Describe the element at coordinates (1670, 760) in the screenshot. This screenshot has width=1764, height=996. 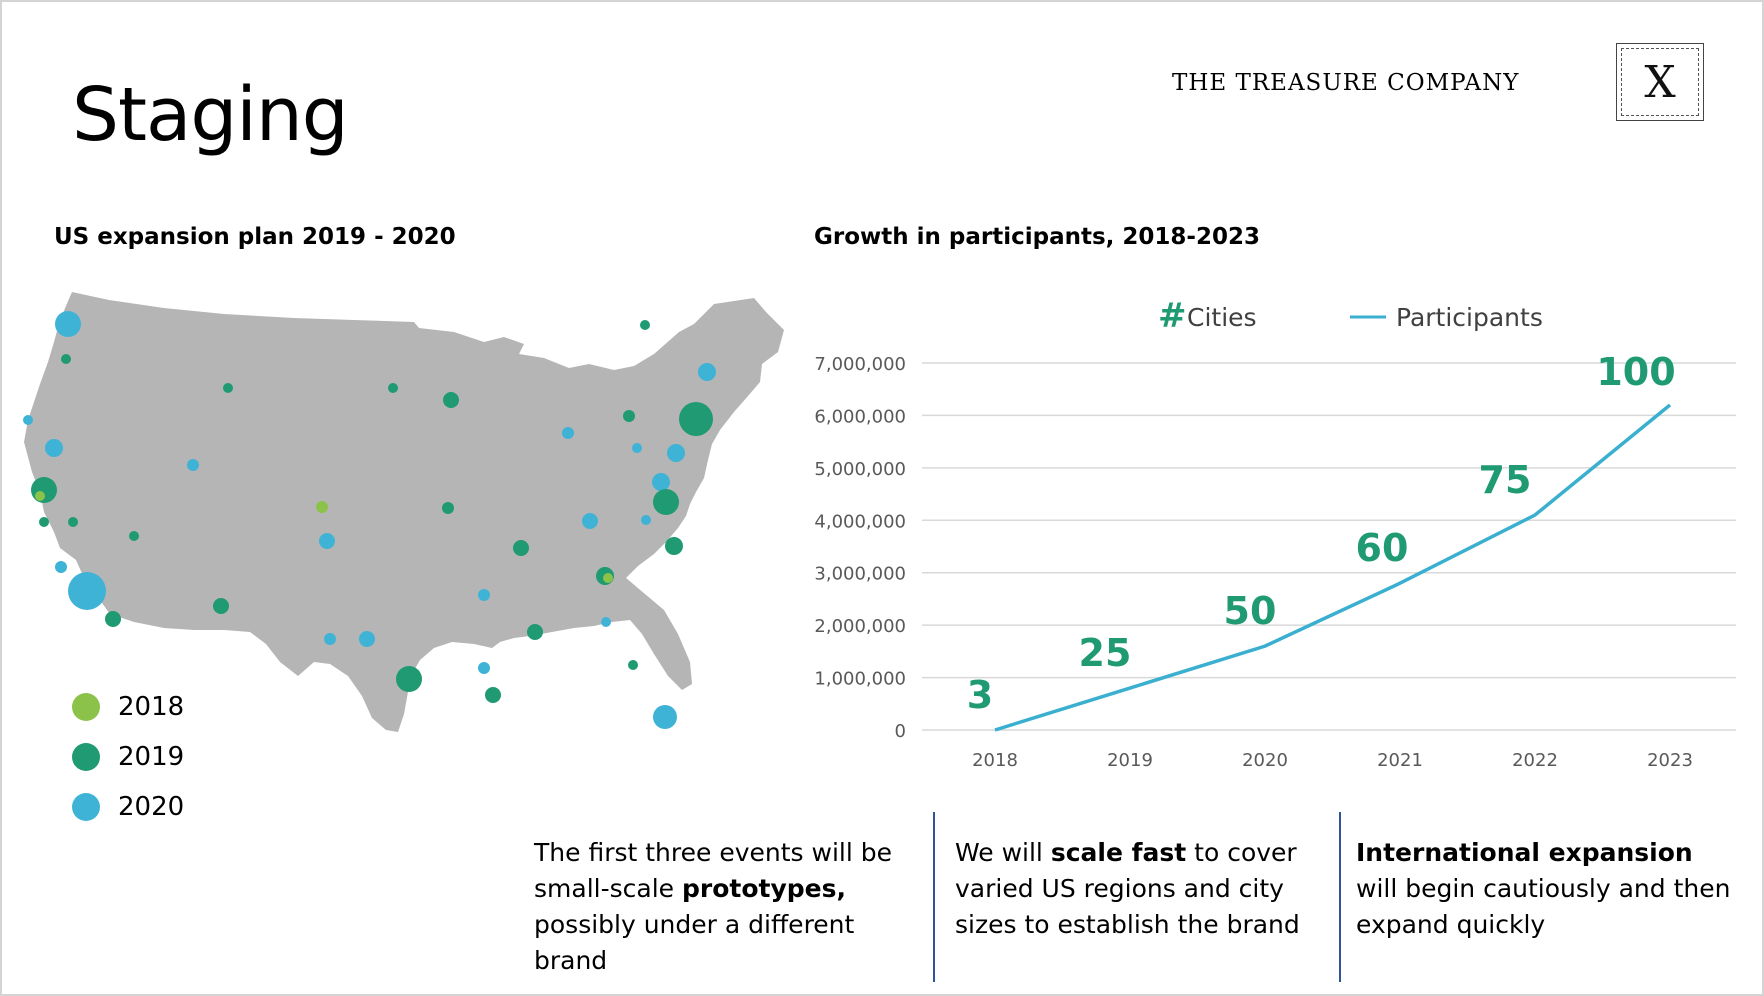
I see `x-tick-label: 2023` at that location.